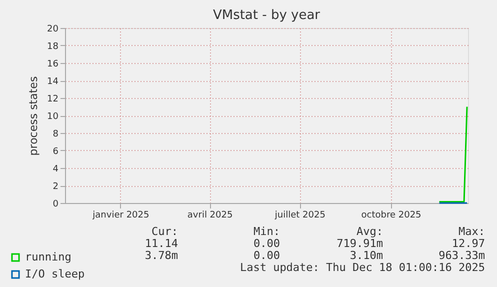 The image size is (497, 287). I want to click on x-tick-label: octobre 2025, so click(391, 215).